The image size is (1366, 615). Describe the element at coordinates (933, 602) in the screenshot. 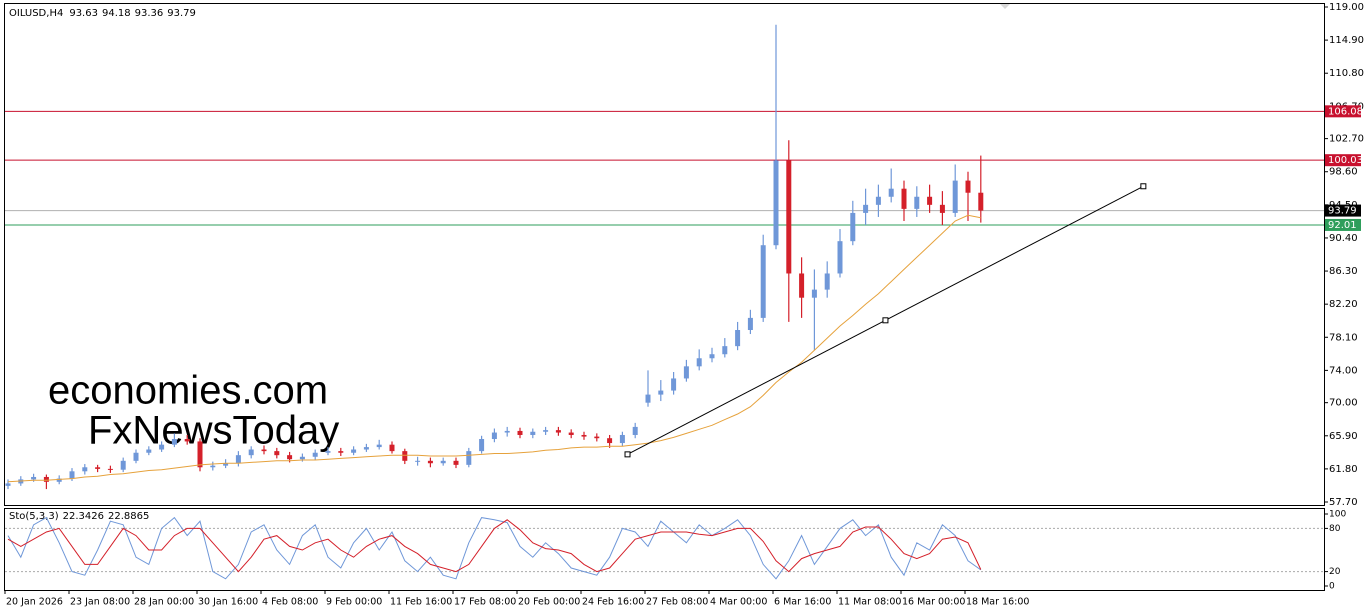

I see `x-tick-label: 16 Mar 00:00` at that location.